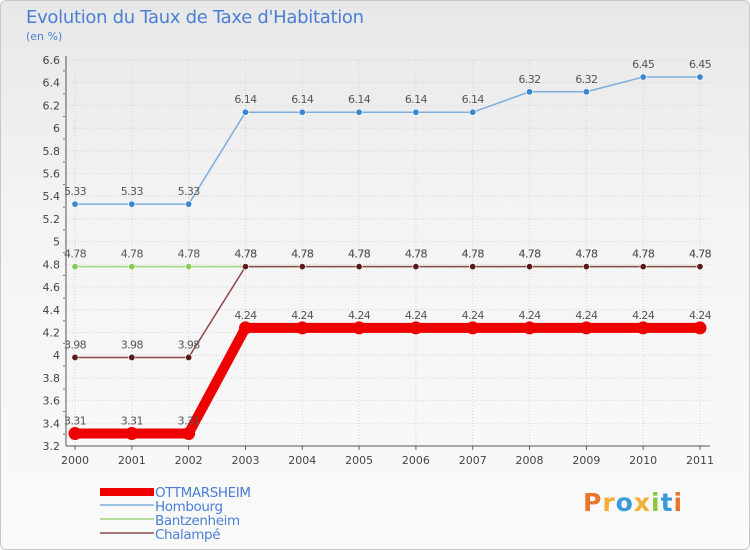 This screenshot has width=750, height=550. Describe the element at coordinates (643, 460) in the screenshot. I see `x-tick-label: 2010` at that location.